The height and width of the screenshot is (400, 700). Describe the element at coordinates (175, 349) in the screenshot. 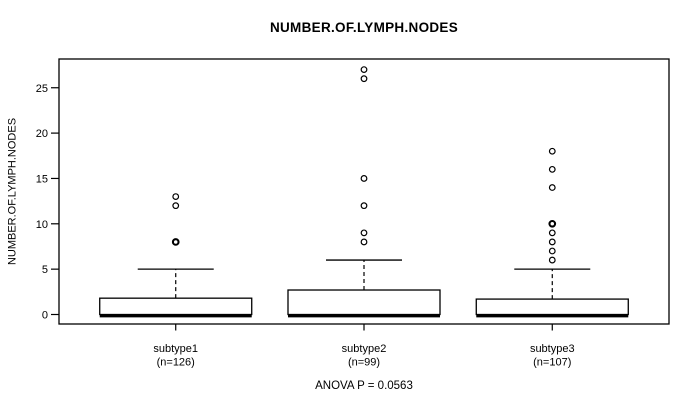

I see `group-label: subtype1` at that location.